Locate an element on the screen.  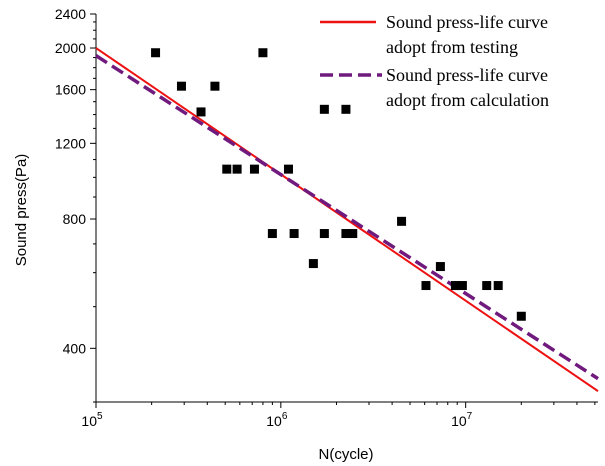
x-ticks: 10⁵ 10⁶ 10⁷ is located at coordinates (338, 415).